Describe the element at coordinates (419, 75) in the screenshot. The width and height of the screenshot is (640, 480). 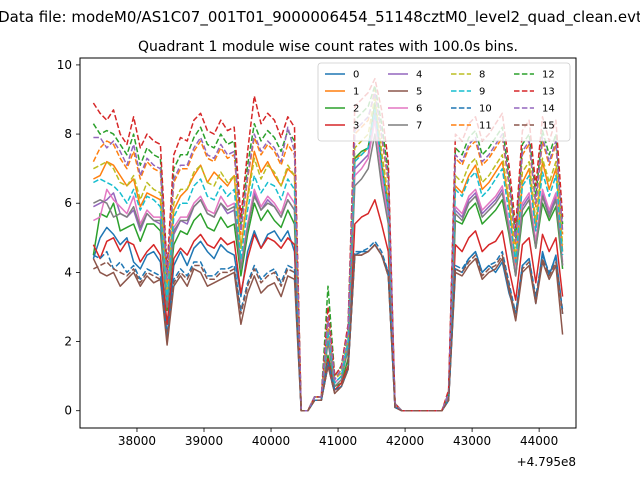
I see `legend-label-4: 4` at that location.